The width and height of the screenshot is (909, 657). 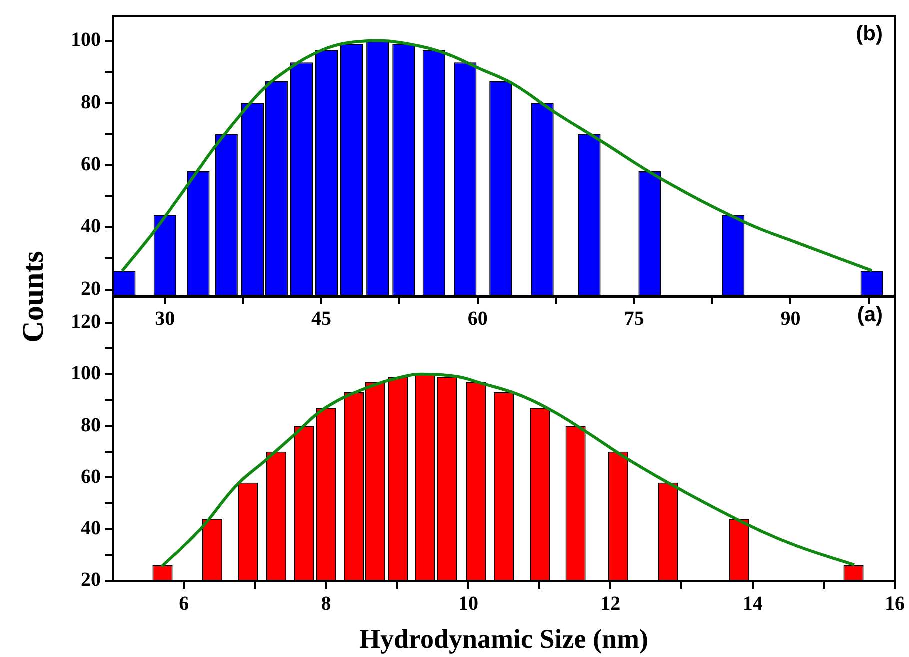 What do you see at coordinates (895, 604) in the screenshot?
I see `x-tick-label: 16` at bounding box center [895, 604].